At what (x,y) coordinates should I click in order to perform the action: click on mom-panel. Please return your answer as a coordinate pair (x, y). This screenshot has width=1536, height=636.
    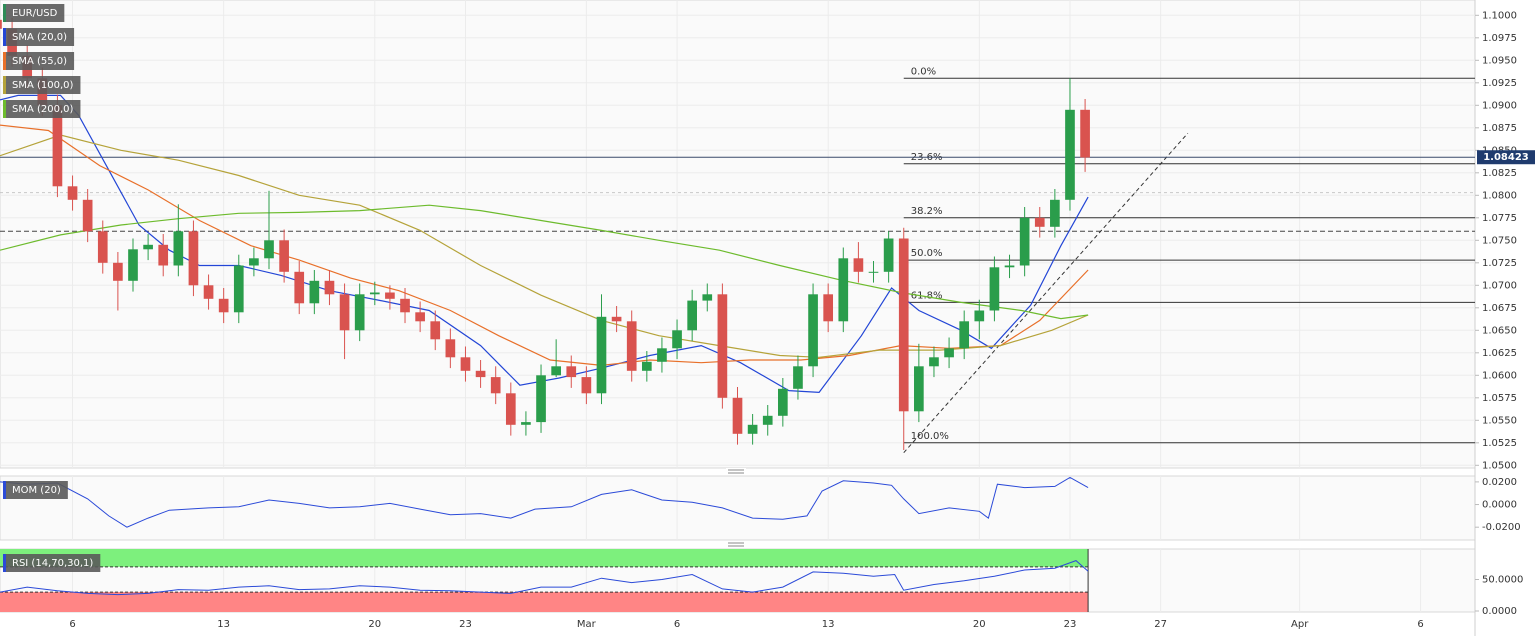
    Looking at the image, I should click on (738, 508).